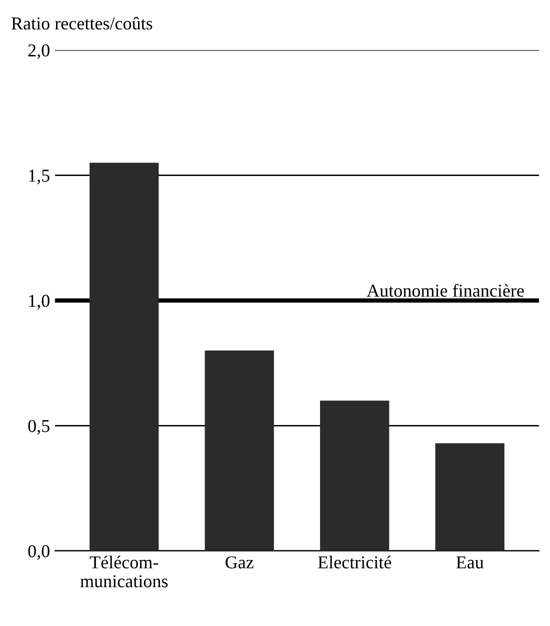 This screenshot has height=626, width=550. What do you see at coordinates (39, 52) in the screenshot?
I see `y-tick-label: 2,0` at bounding box center [39, 52].